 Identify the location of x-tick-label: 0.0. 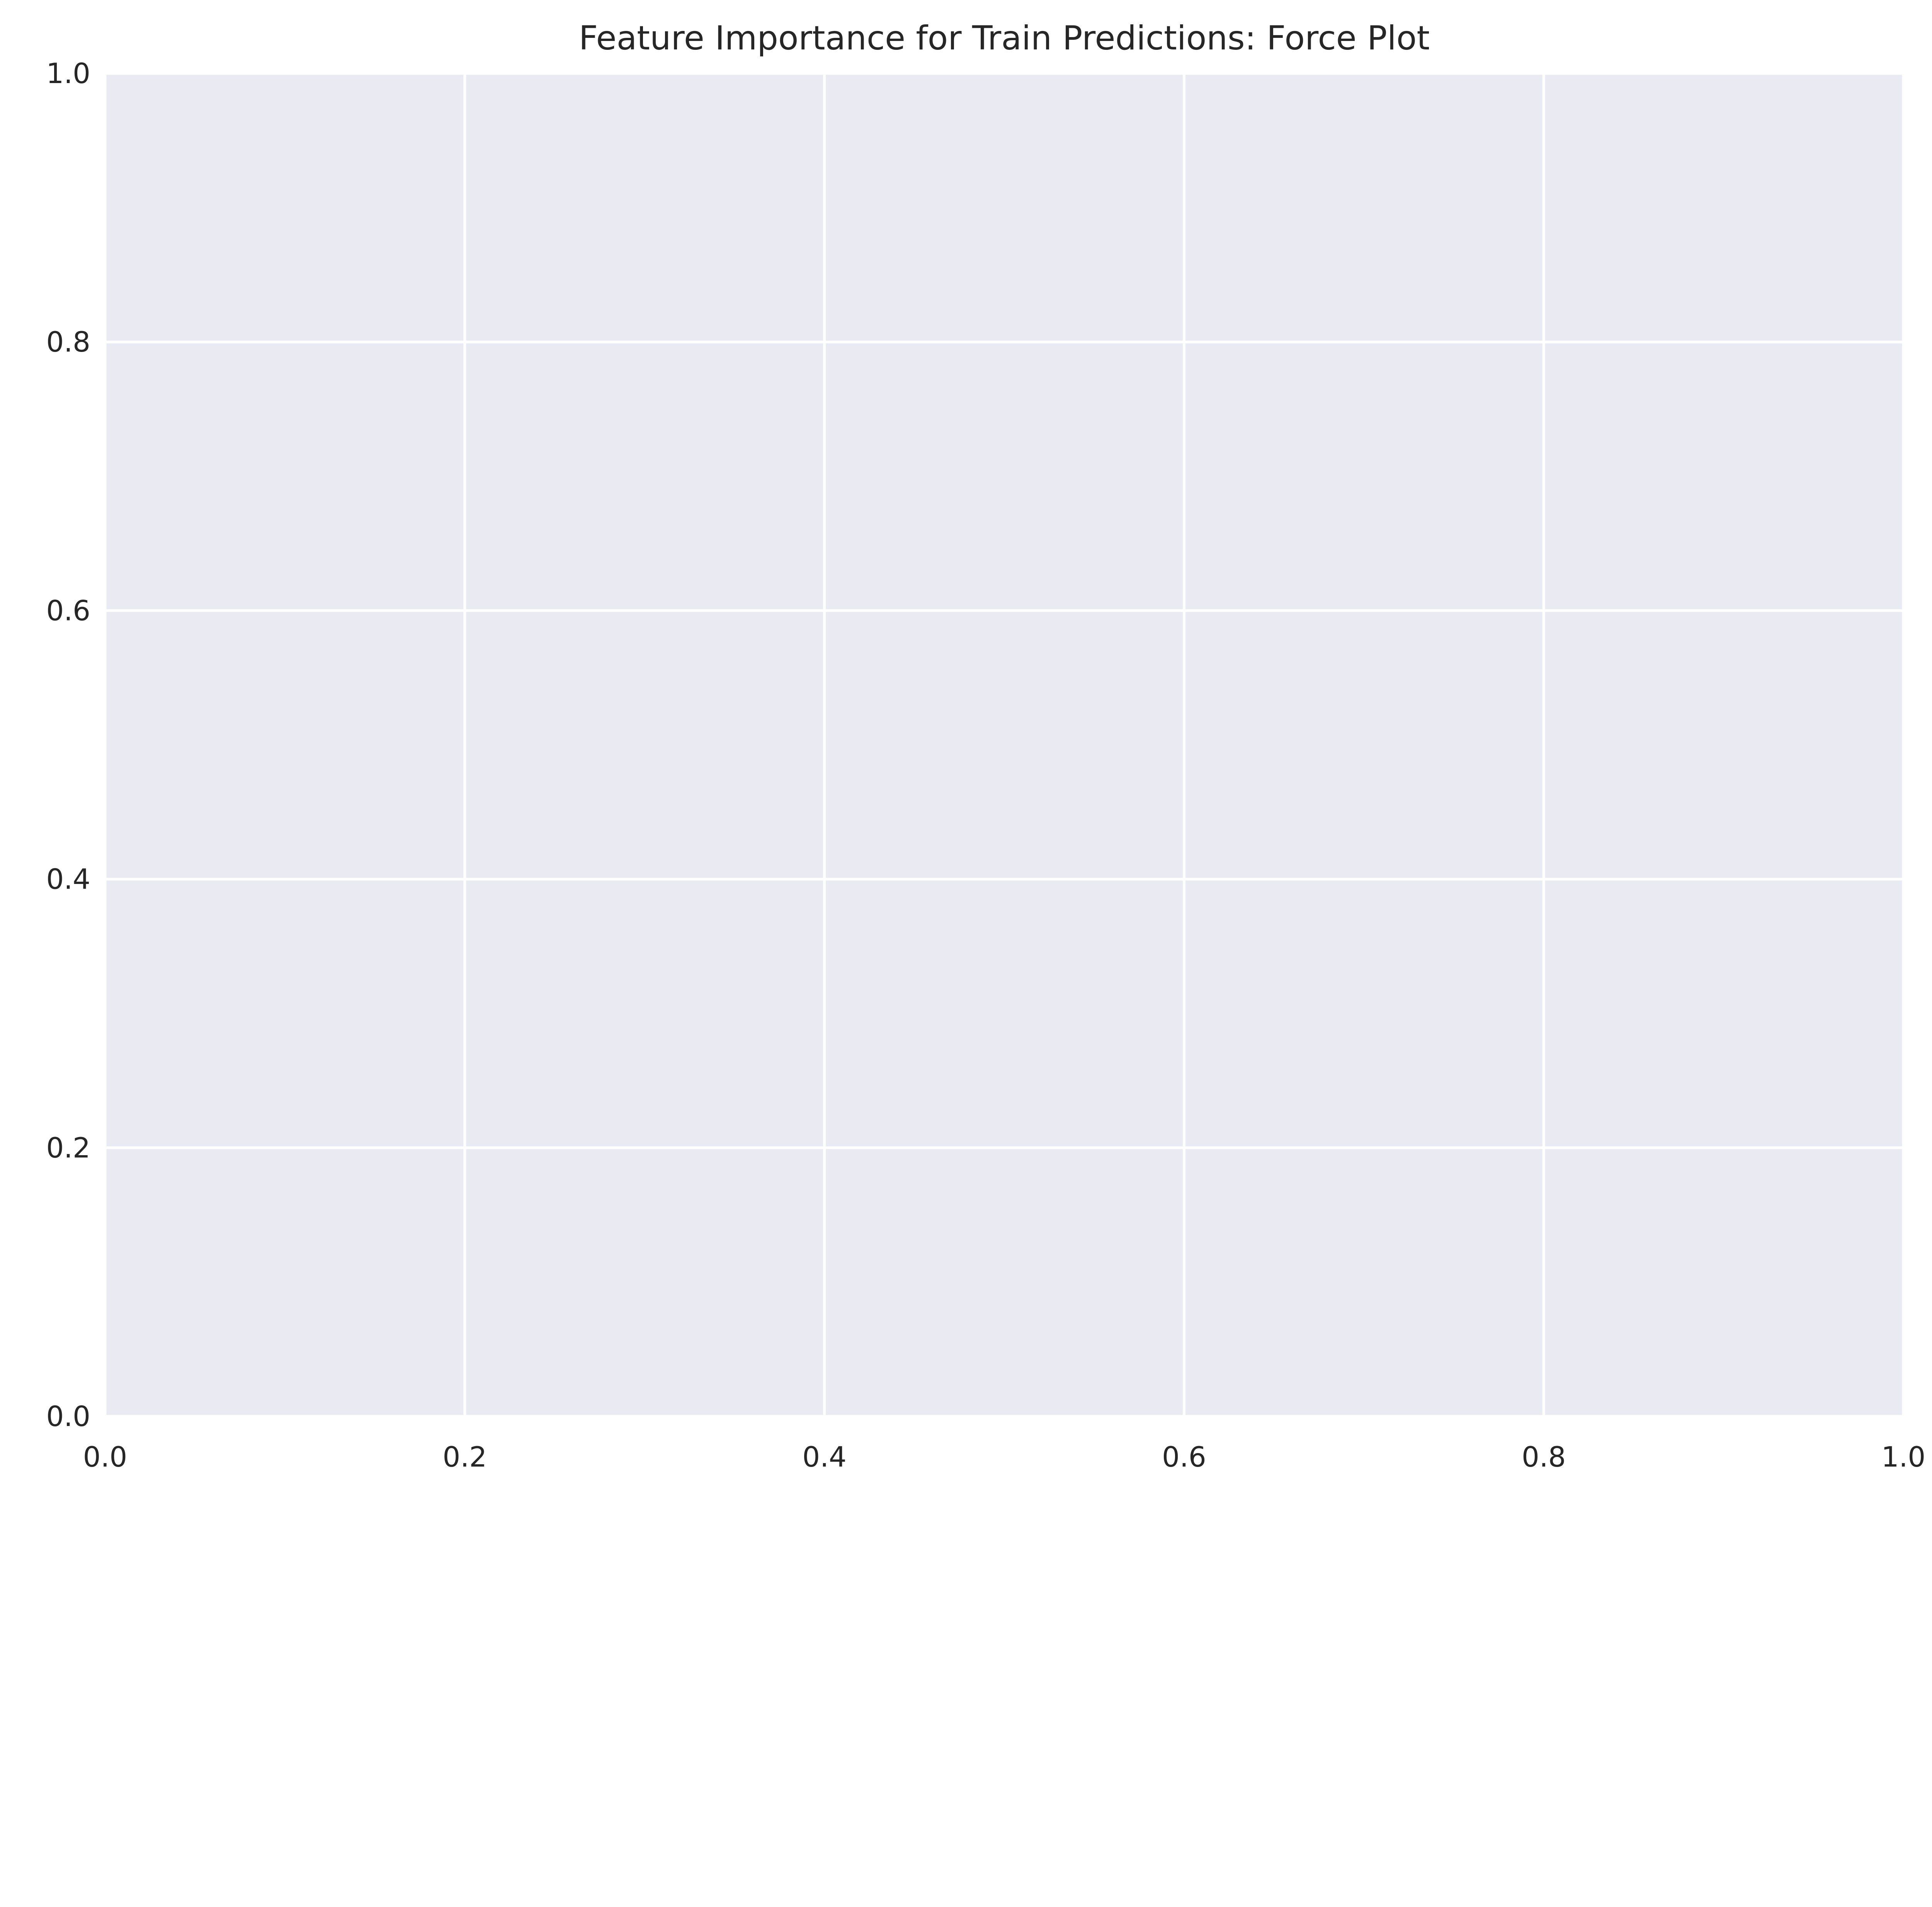
(105, 1457).